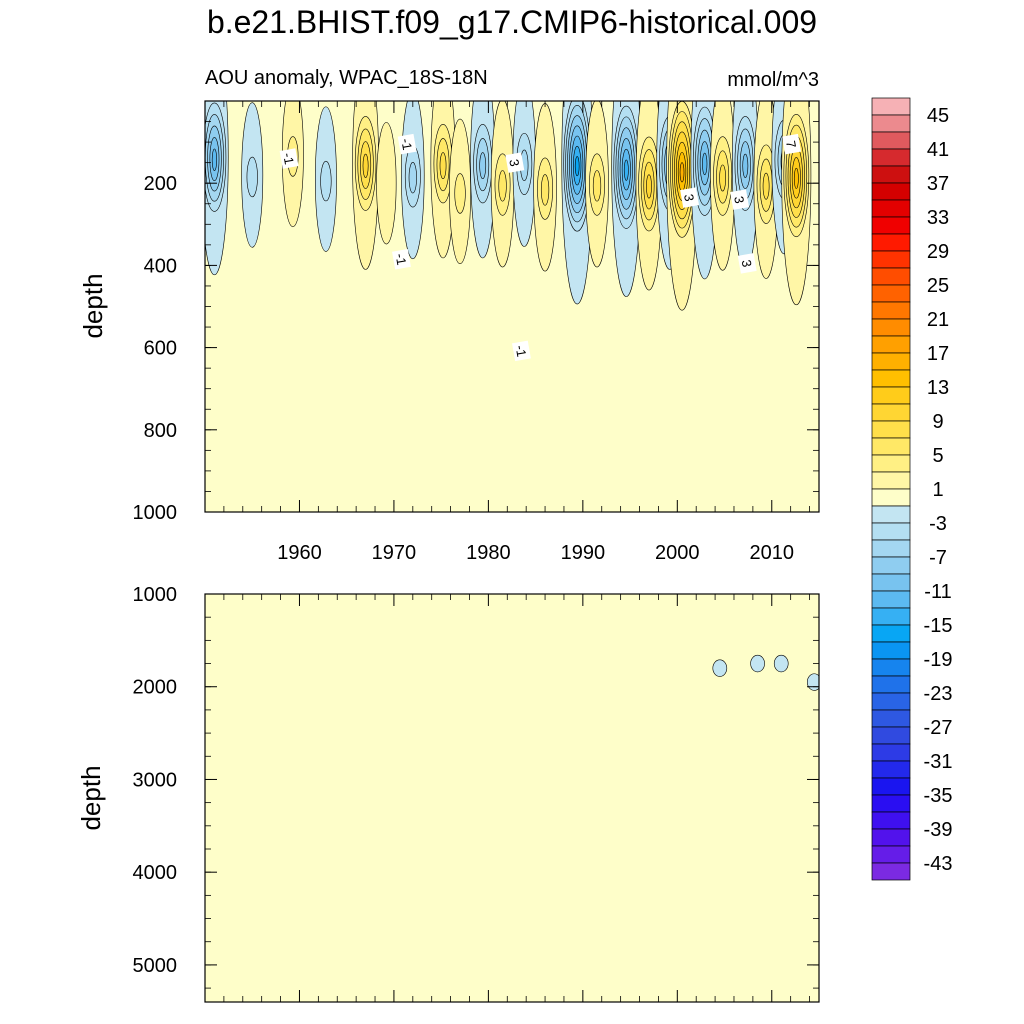  Describe the element at coordinates (938, 558) in the screenshot. I see `colorbar-label: -7` at that location.